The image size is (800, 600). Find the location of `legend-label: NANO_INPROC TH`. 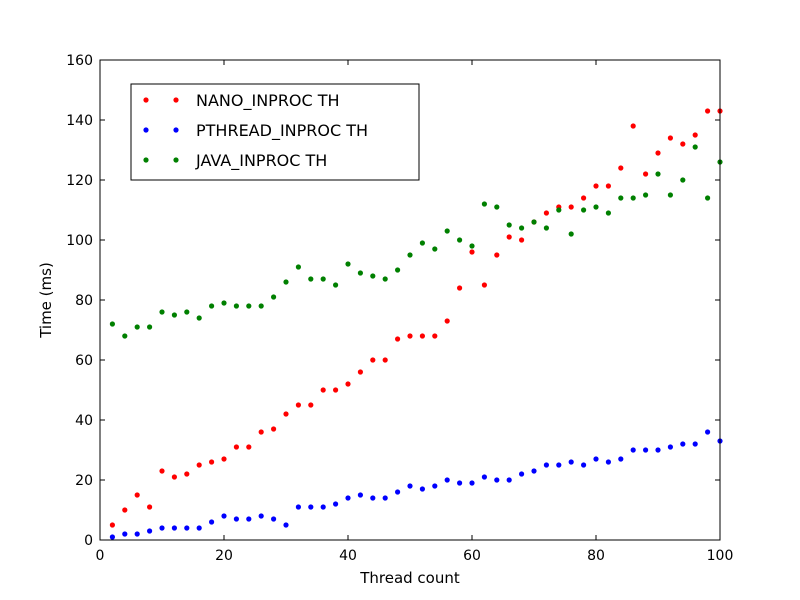

legend-label: NANO_INPROC TH is located at coordinates (268, 101).